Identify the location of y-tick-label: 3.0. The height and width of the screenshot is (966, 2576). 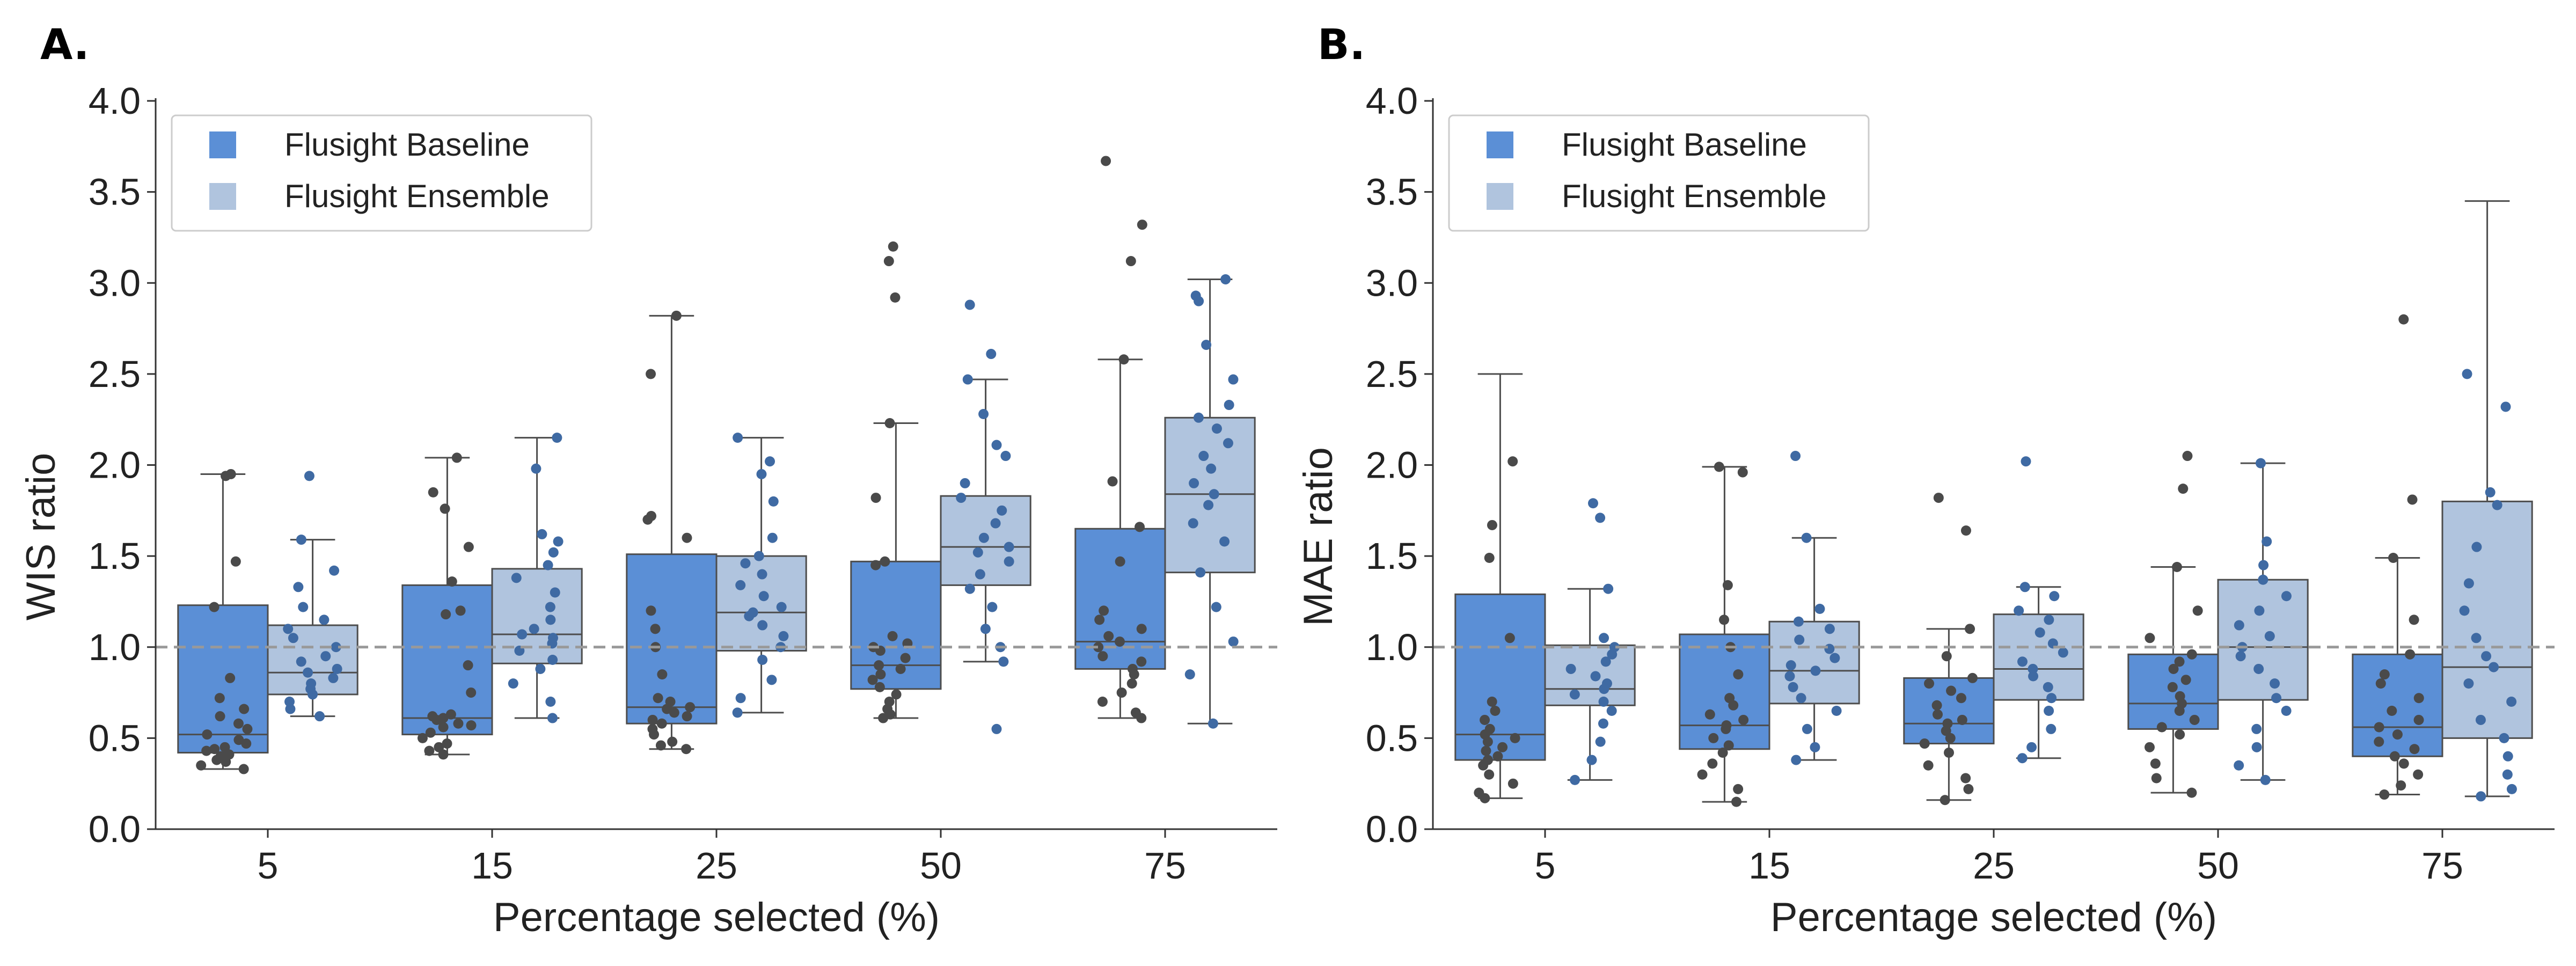
(115, 283).